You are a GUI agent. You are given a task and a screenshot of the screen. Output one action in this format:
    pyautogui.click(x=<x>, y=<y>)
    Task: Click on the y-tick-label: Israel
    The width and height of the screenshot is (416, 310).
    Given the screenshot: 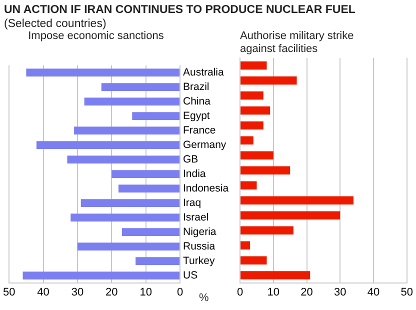 What is the action you would take?
    pyautogui.click(x=196, y=217)
    